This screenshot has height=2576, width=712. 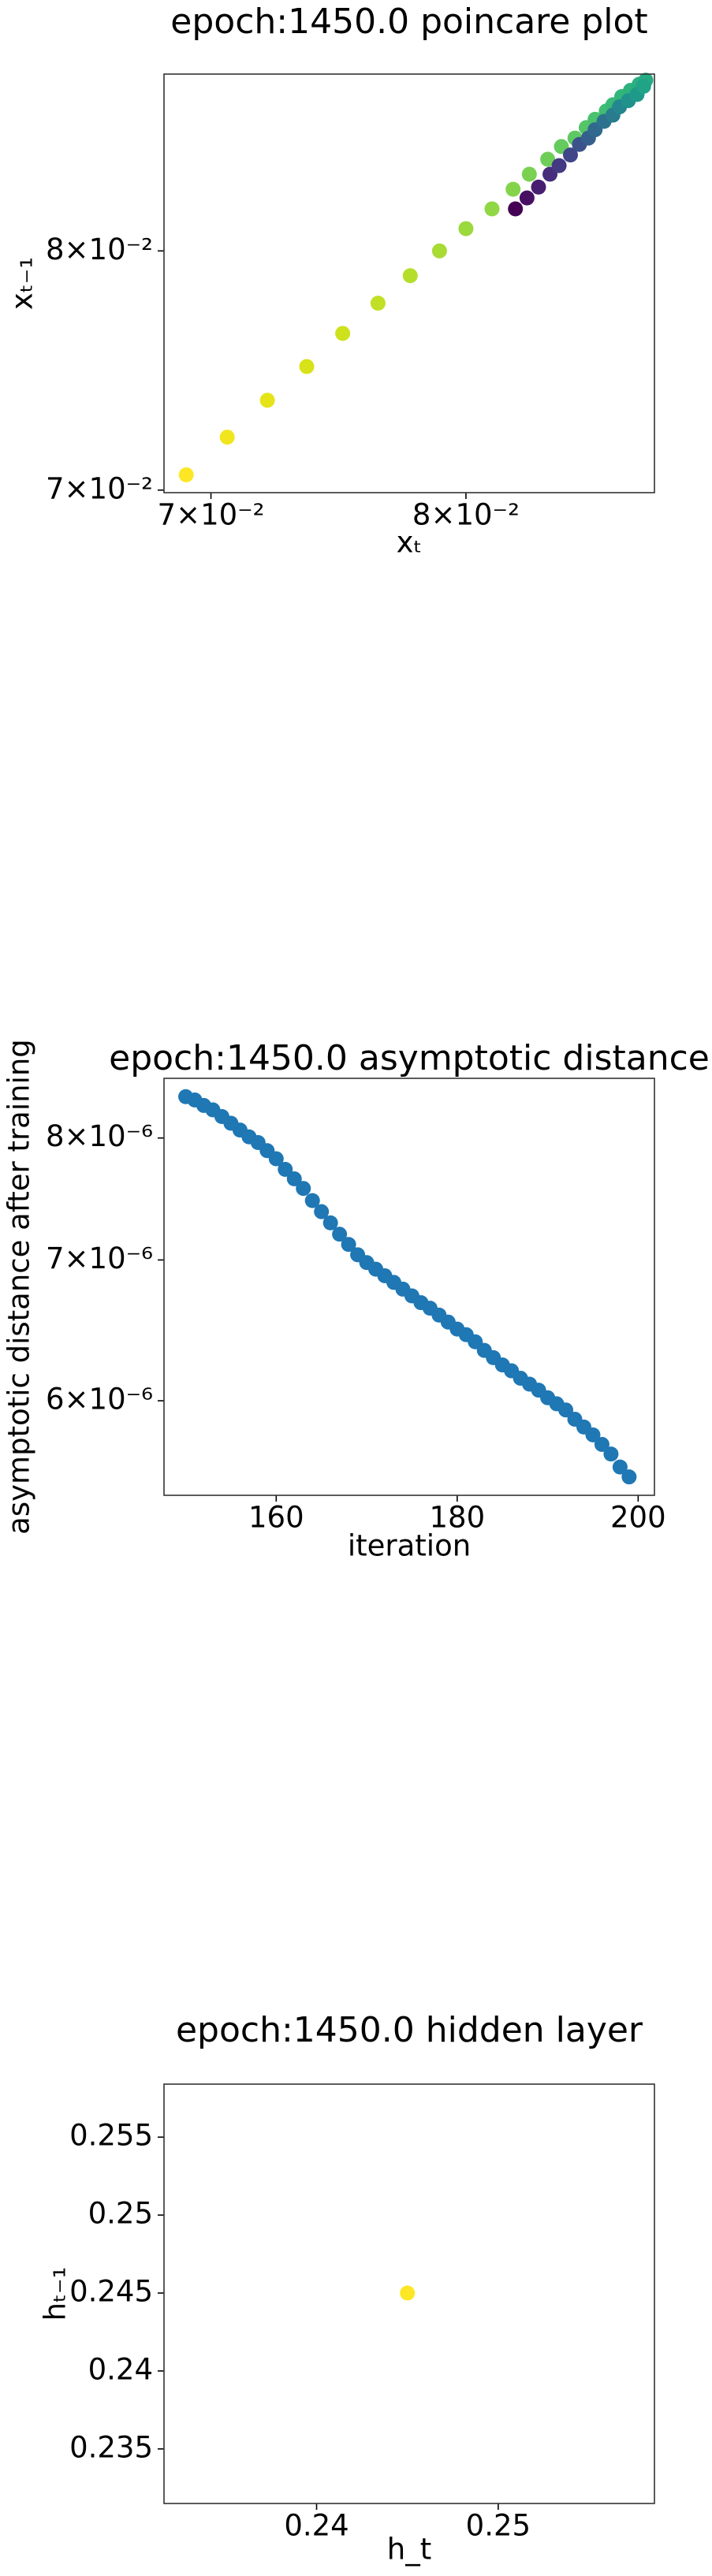 I want to click on y-axis-label: asymptotic distance after training, so click(x=19, y=1287).